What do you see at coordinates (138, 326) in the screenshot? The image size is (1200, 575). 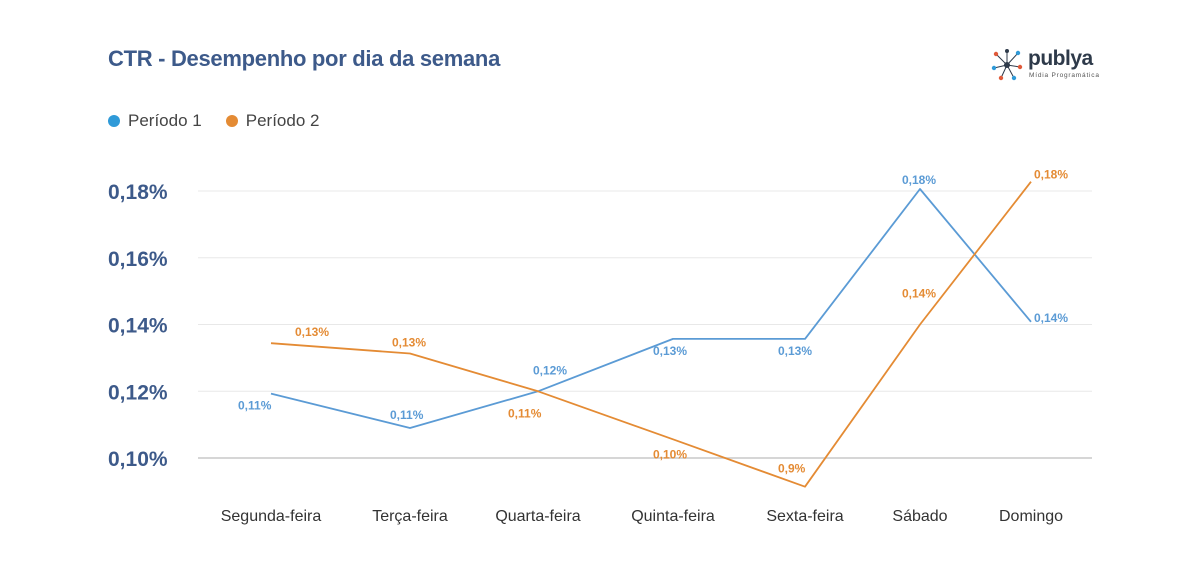 I see `y-tick-label: 0,14%` at bounding box center [138, 326].